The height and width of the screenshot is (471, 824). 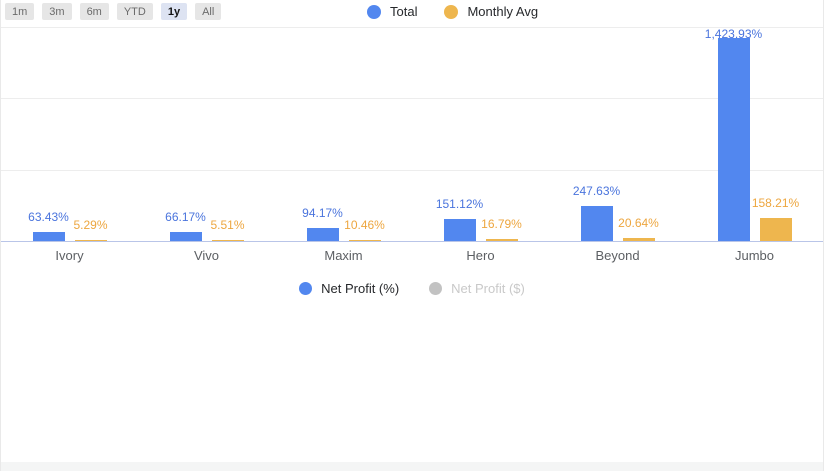 I want to click on legend-item-label: Net Profit ($), so click(x=488, y=288).